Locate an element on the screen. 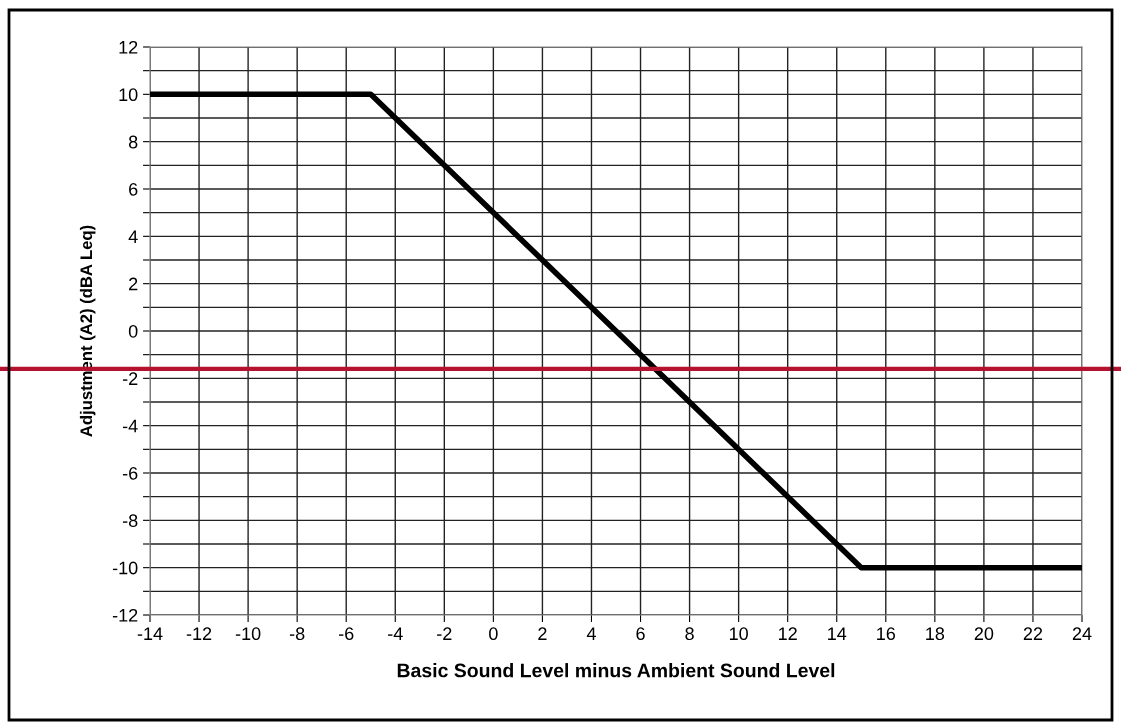 The image size is (1121, 728). x-tick-label: 6 is located at coordinates (640, 634).